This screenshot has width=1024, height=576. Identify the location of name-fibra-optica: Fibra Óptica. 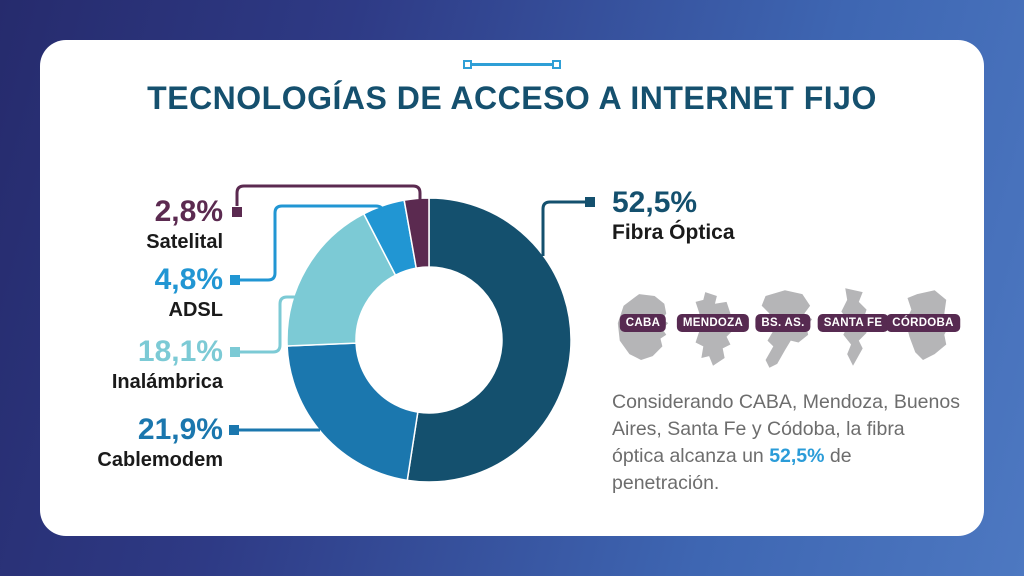
(673, 232).